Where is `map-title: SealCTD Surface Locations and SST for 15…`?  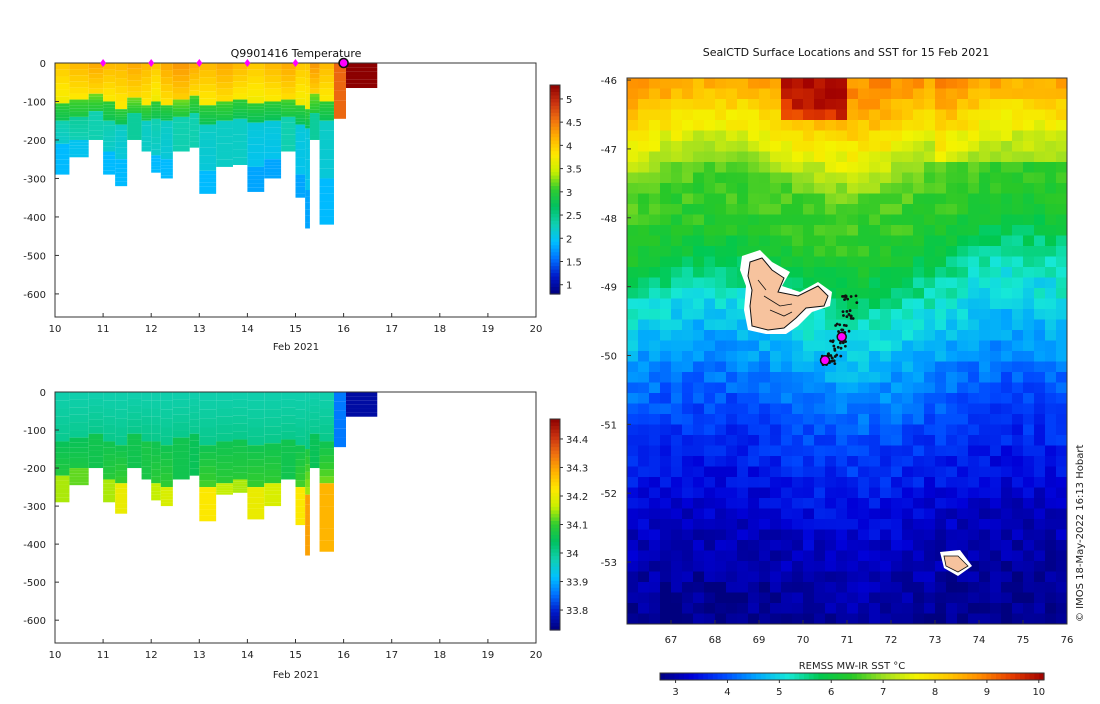
map-title: SealCTD Surface Locations and SST for 15… is located at coordinates (846, 52).